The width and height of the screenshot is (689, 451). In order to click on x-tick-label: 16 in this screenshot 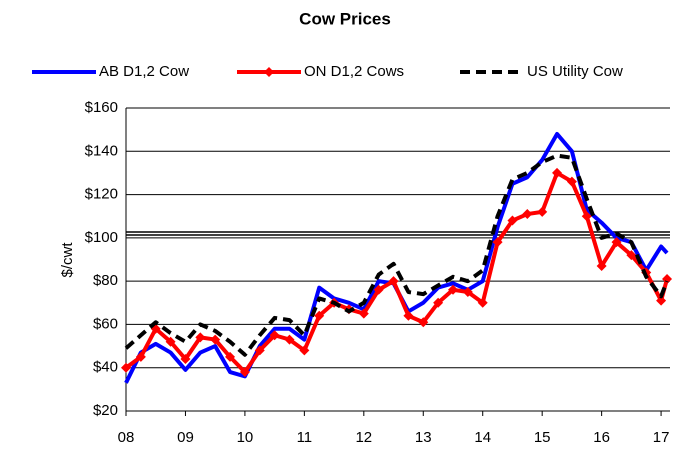, I will do `click(601, 437)`.